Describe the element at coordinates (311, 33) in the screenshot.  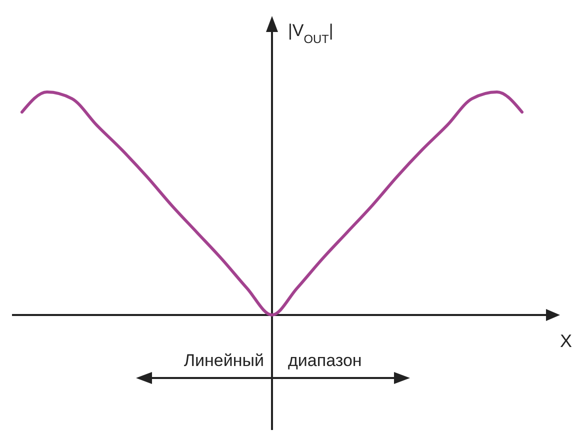
I see `y-axis-title: |V$_{OUT}$|` at that location.